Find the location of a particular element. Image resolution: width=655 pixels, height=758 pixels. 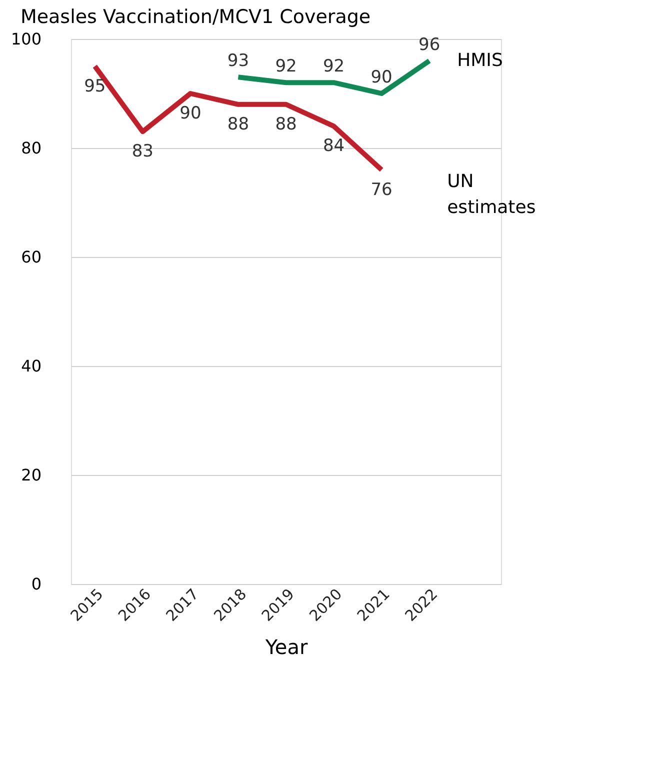

y-tick-label: 20 is located at coordinates (31, 475).